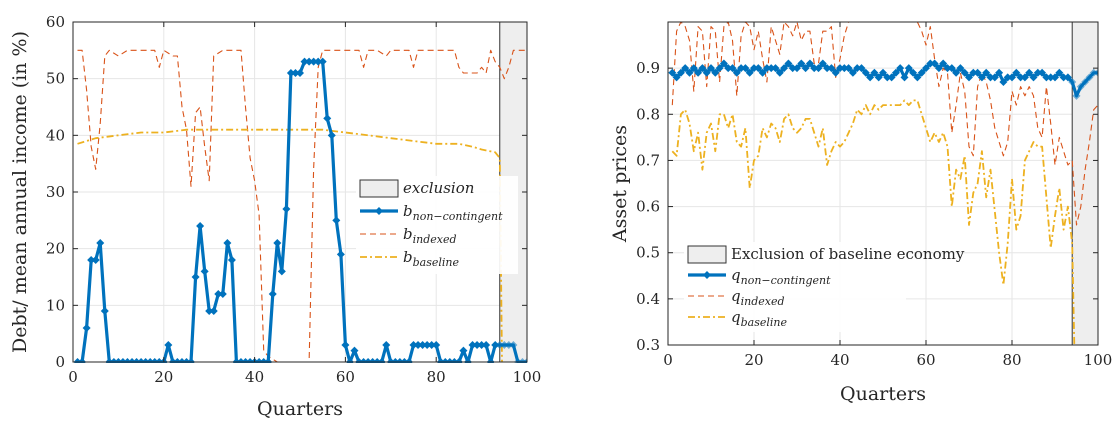  I want to click on y-tick-label: 0.9, so click(648, 68).